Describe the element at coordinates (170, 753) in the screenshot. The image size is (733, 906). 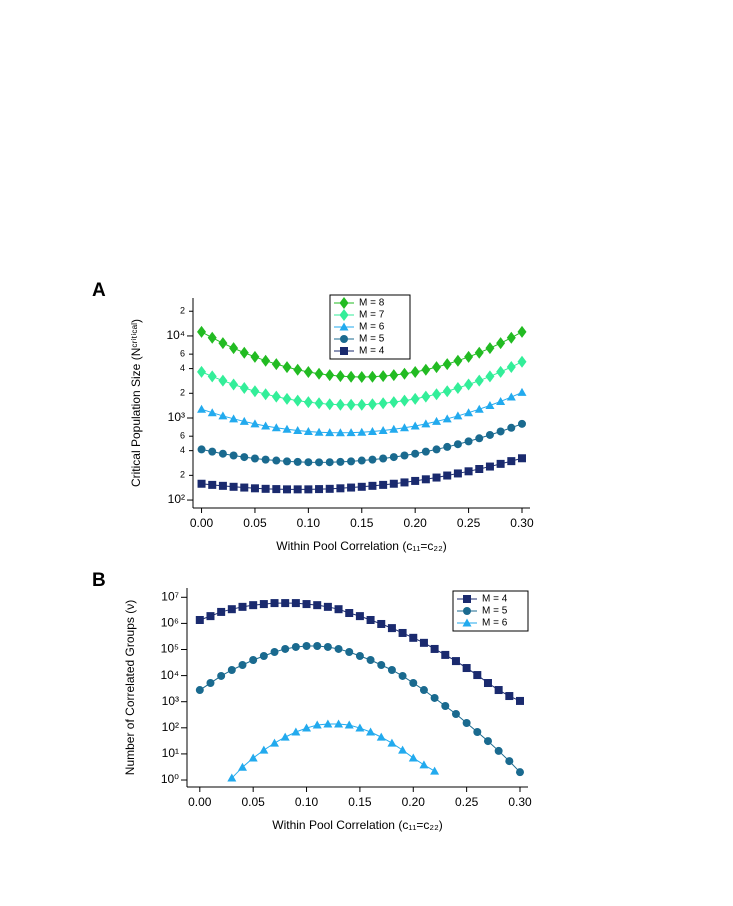
I see `y-tick-label: 10¹` at that location.